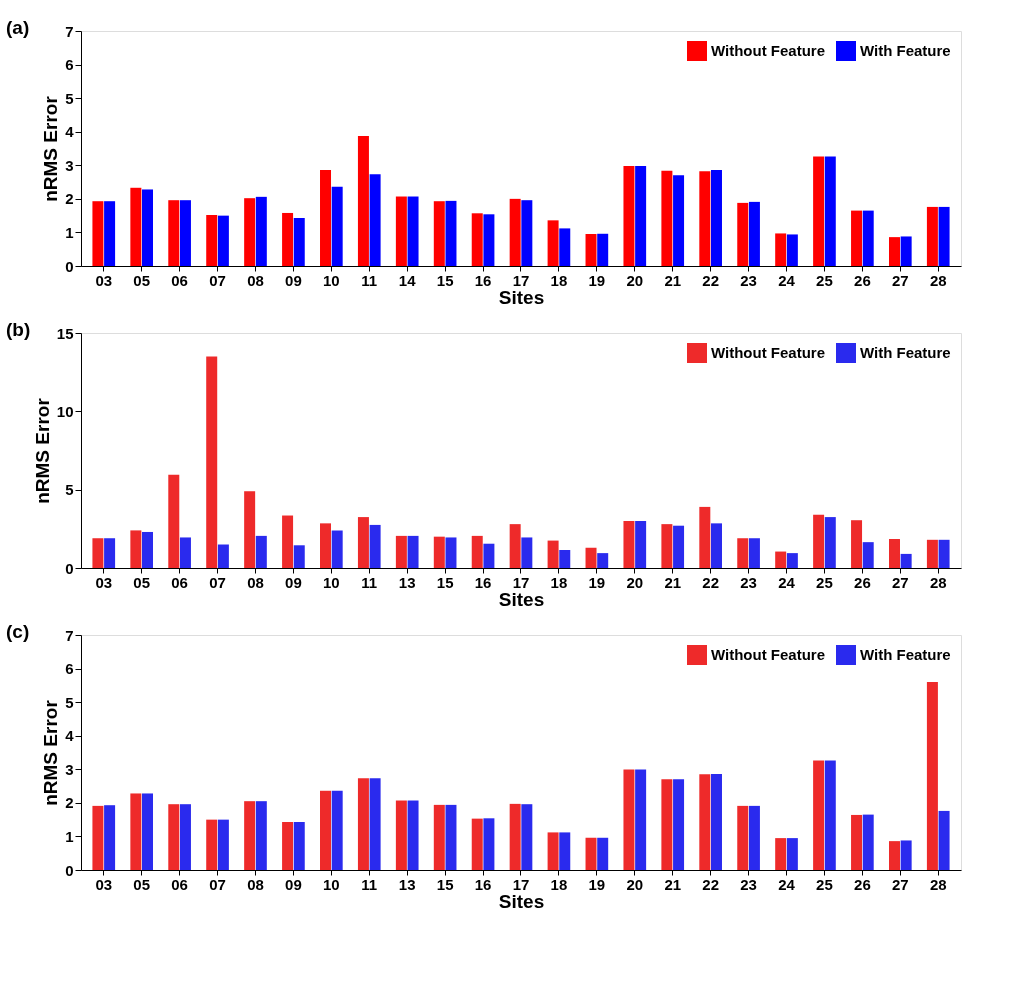  Describe the element at coordinates (142, 280) in the screenshot. I see `x-tick-label: 05` at that location.